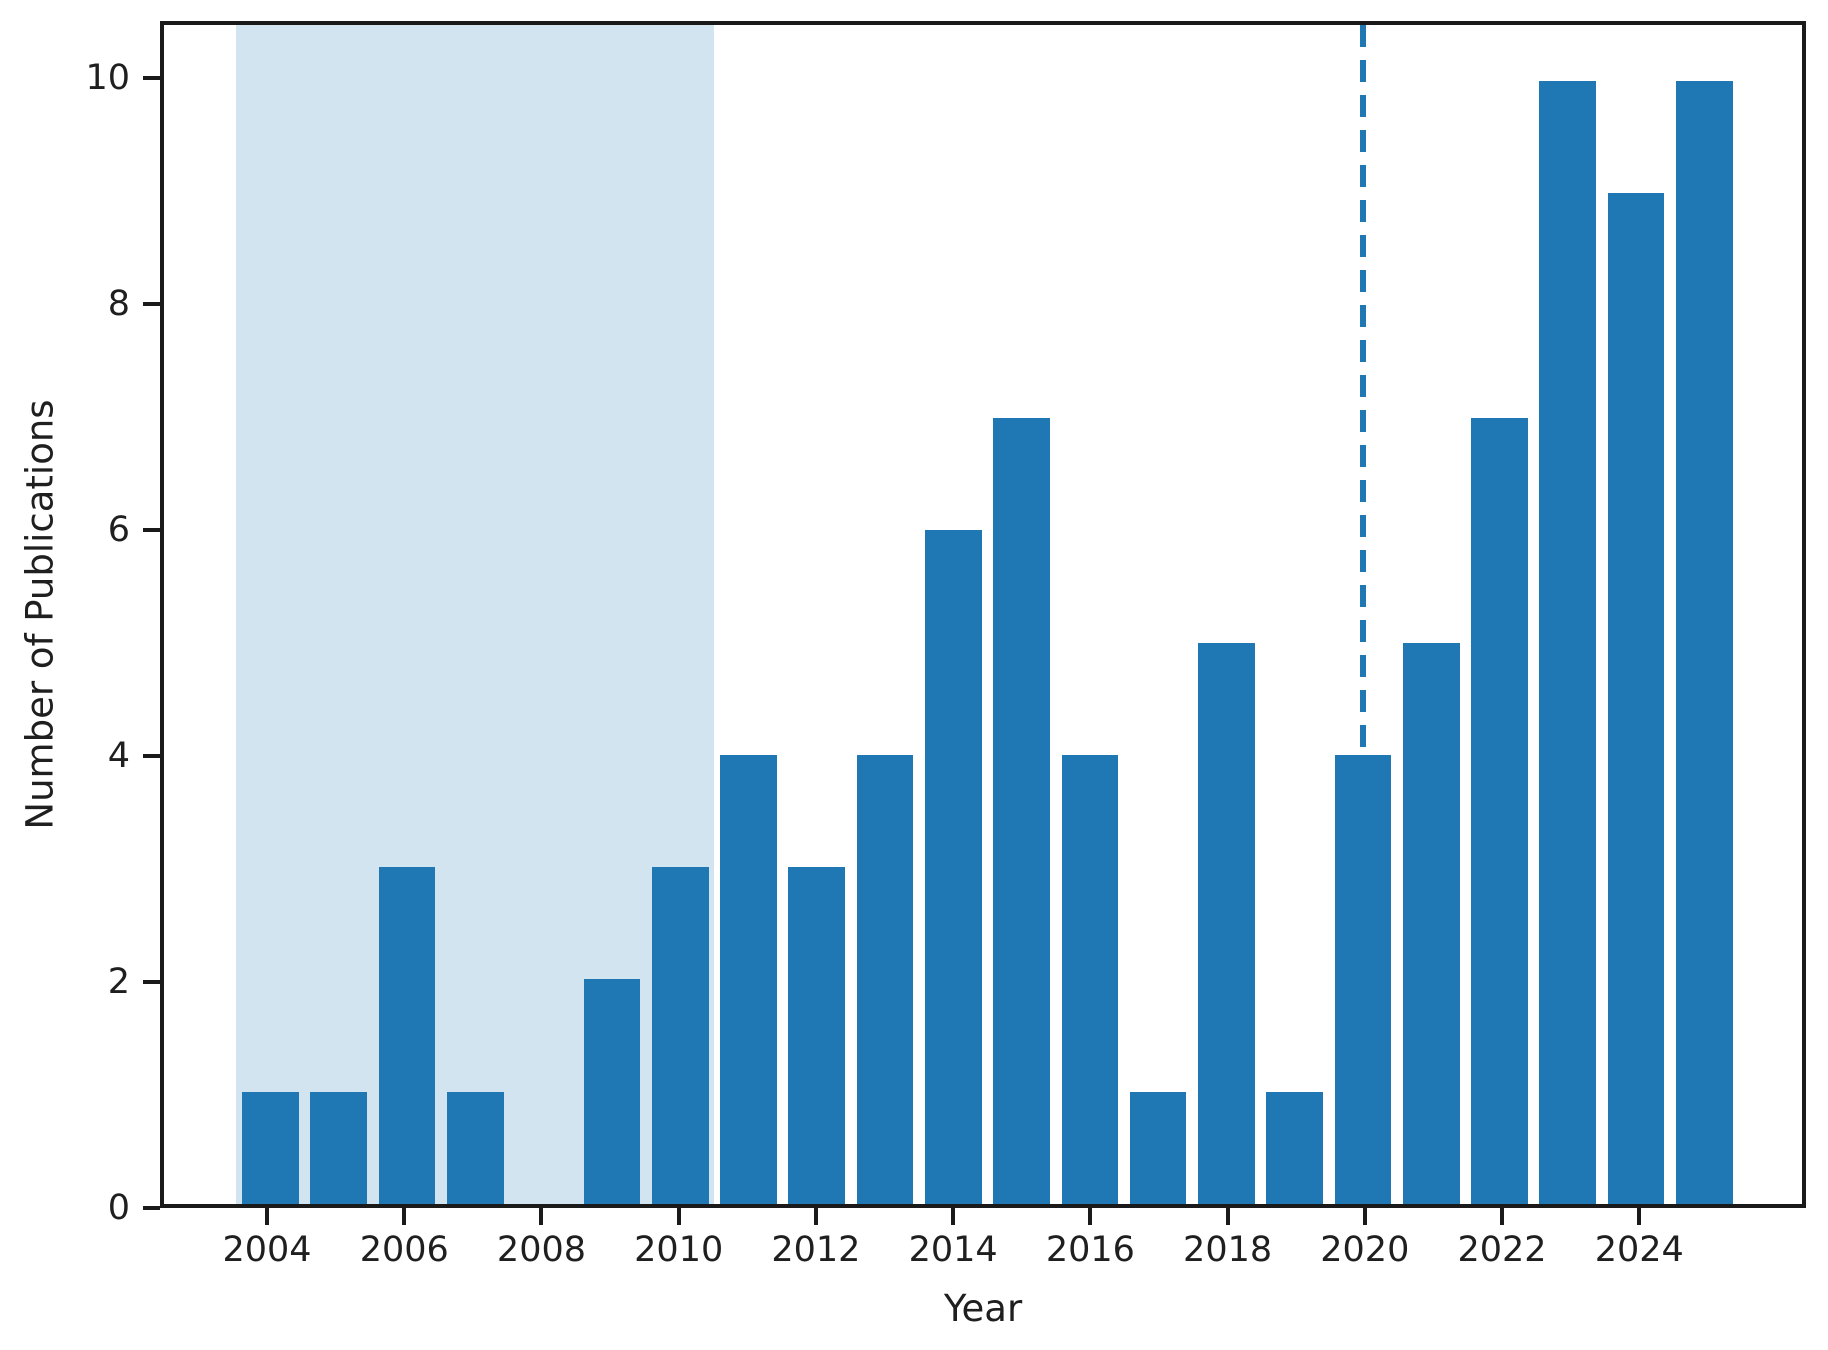 Image resolution: width=1828 pixels, height=1350 pixels. Describe the element at coordinates (1639, 1216) in the screenshot. I see `x-axis-tick-2024` at that location.